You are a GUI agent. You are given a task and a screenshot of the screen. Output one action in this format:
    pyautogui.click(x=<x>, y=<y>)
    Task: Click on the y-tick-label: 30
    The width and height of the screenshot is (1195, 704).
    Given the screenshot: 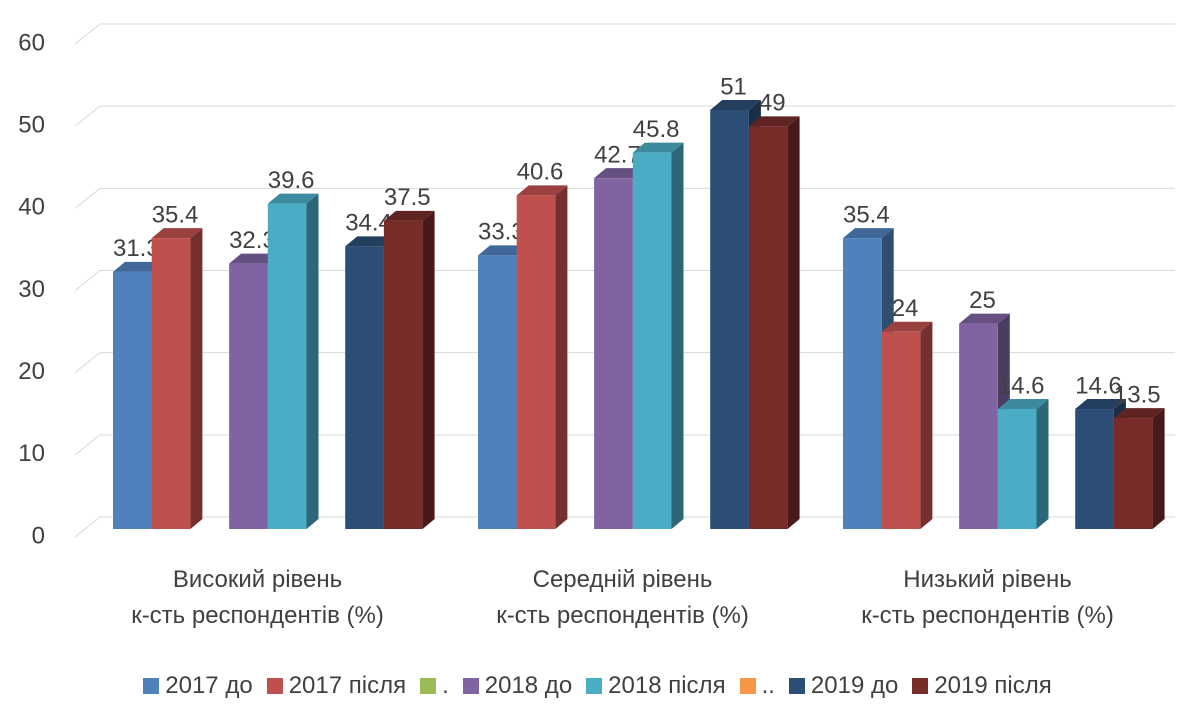 What is the action you would take?
    pyautogui.click(x=31, y=289)
    